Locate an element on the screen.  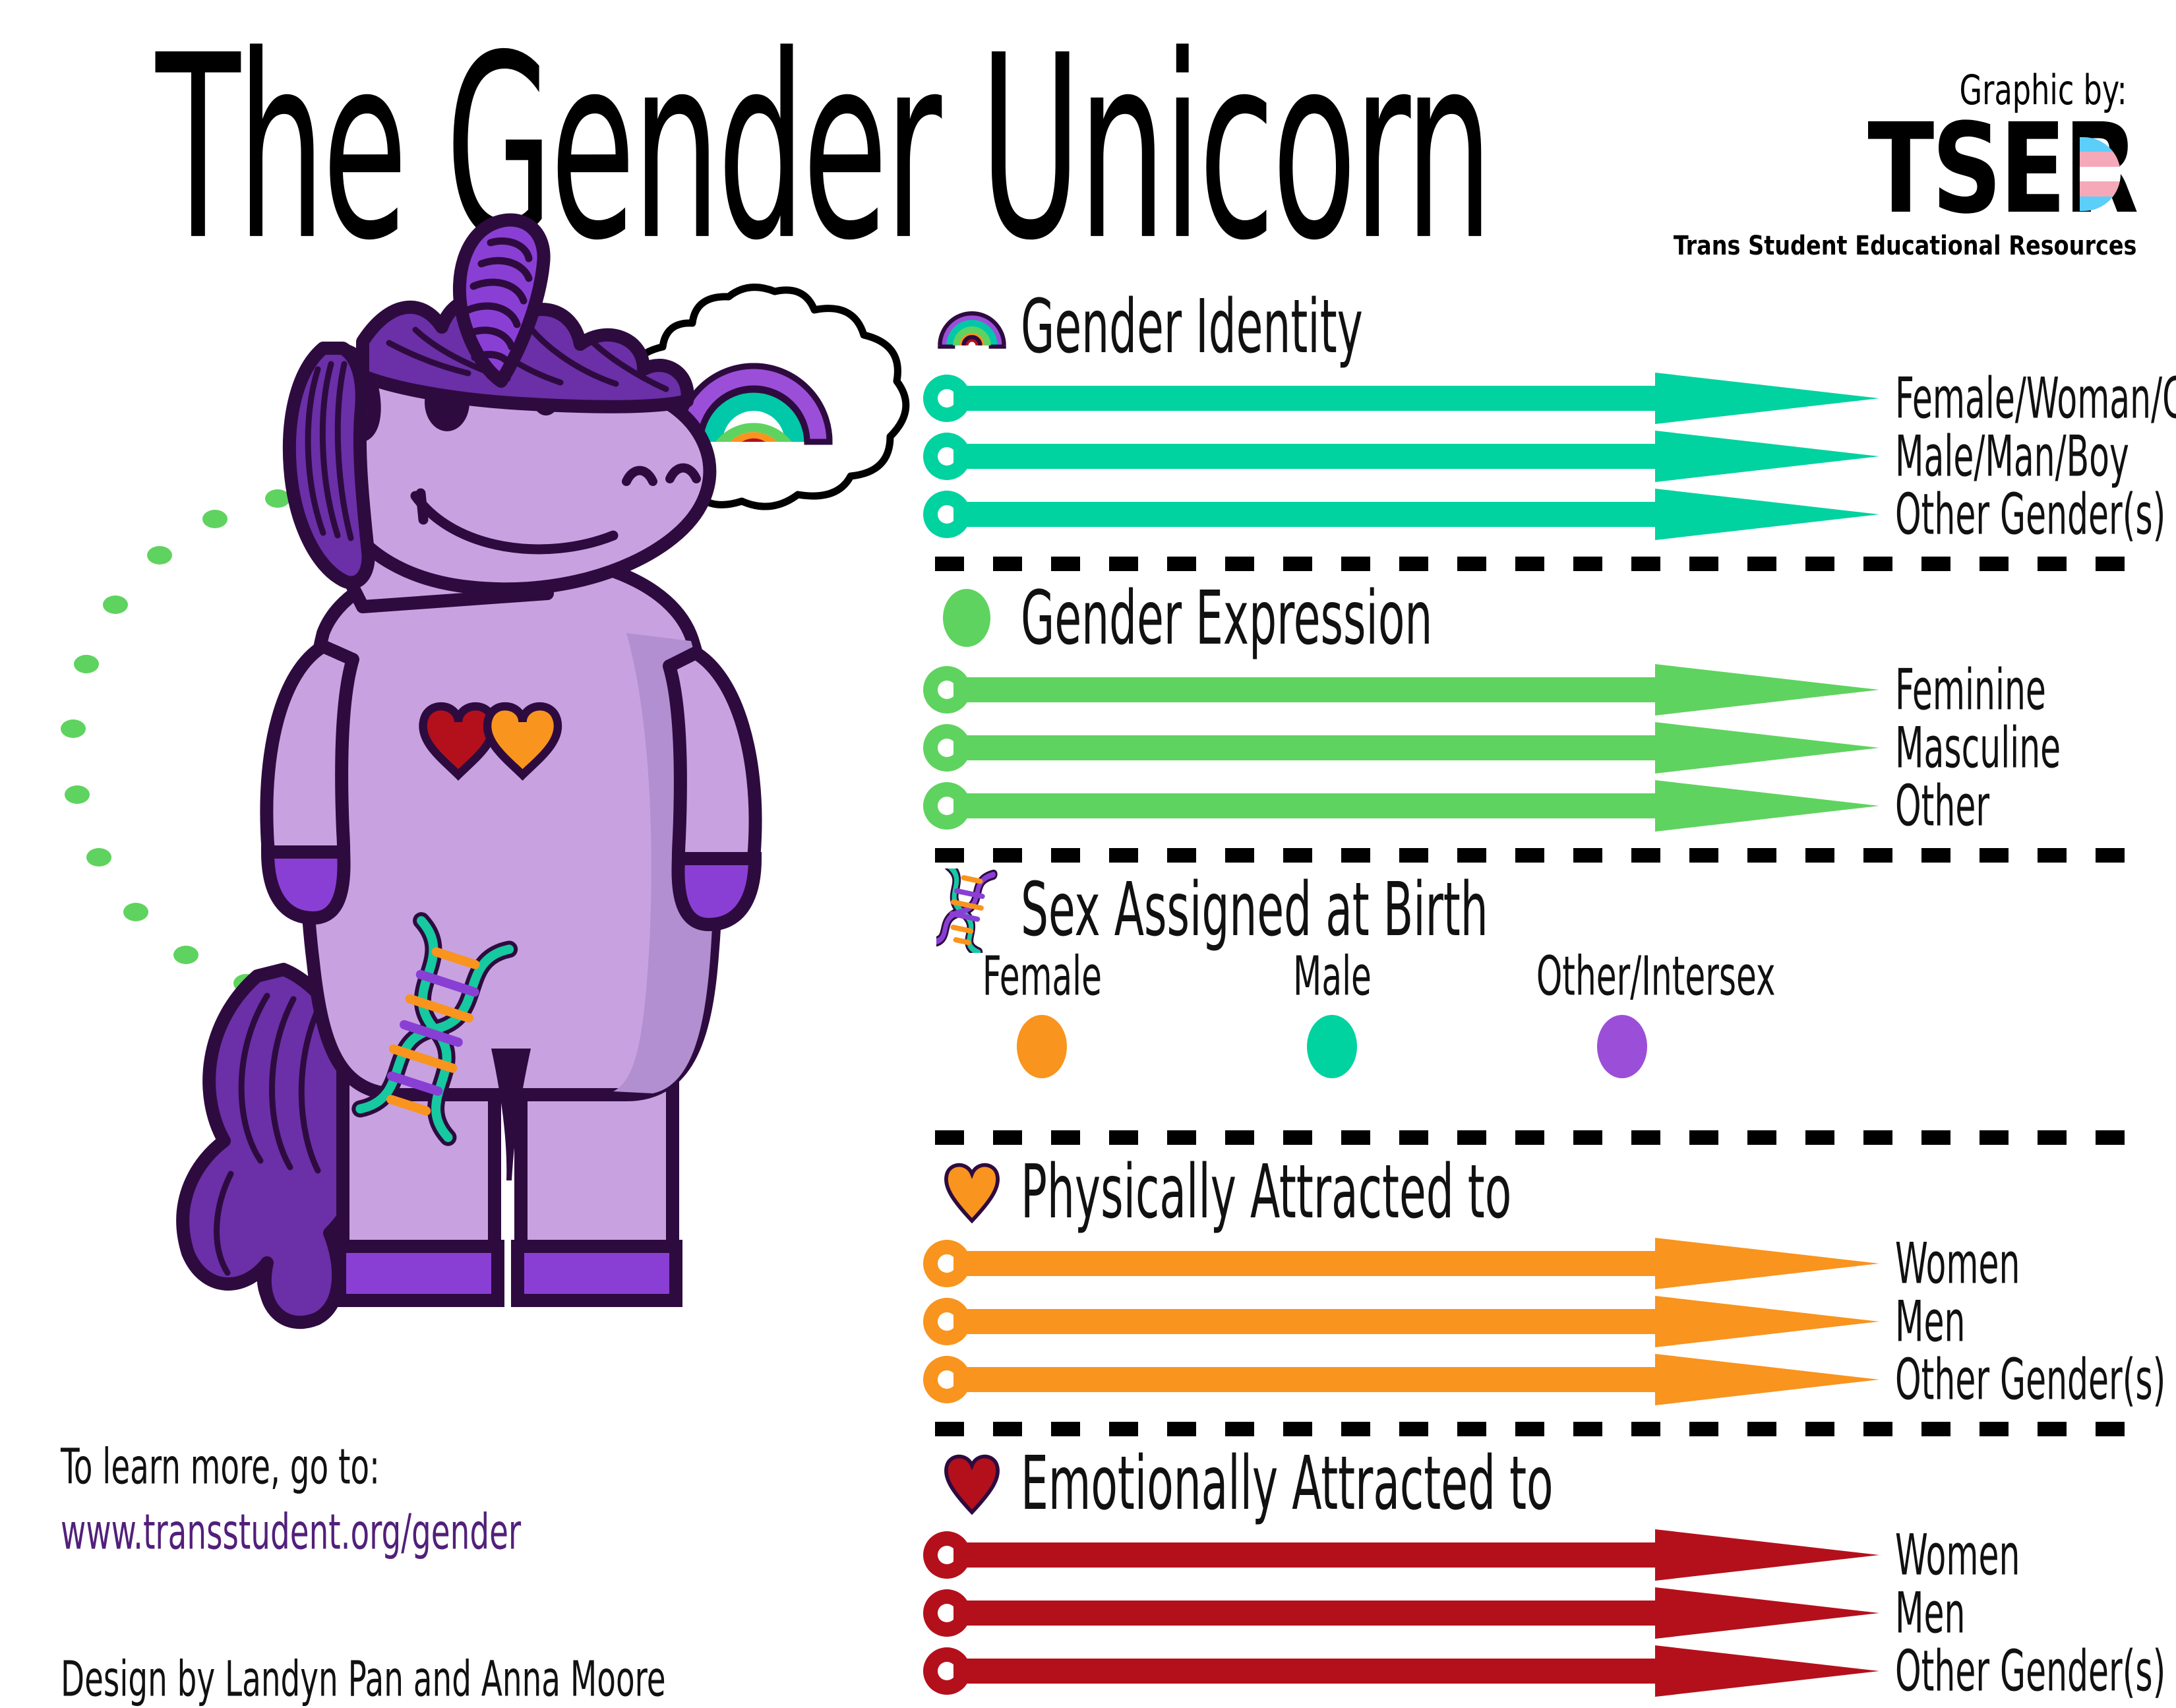
spectrum-rows: Women Men Other Gender(s) is located at coordinates (1544, 1322).